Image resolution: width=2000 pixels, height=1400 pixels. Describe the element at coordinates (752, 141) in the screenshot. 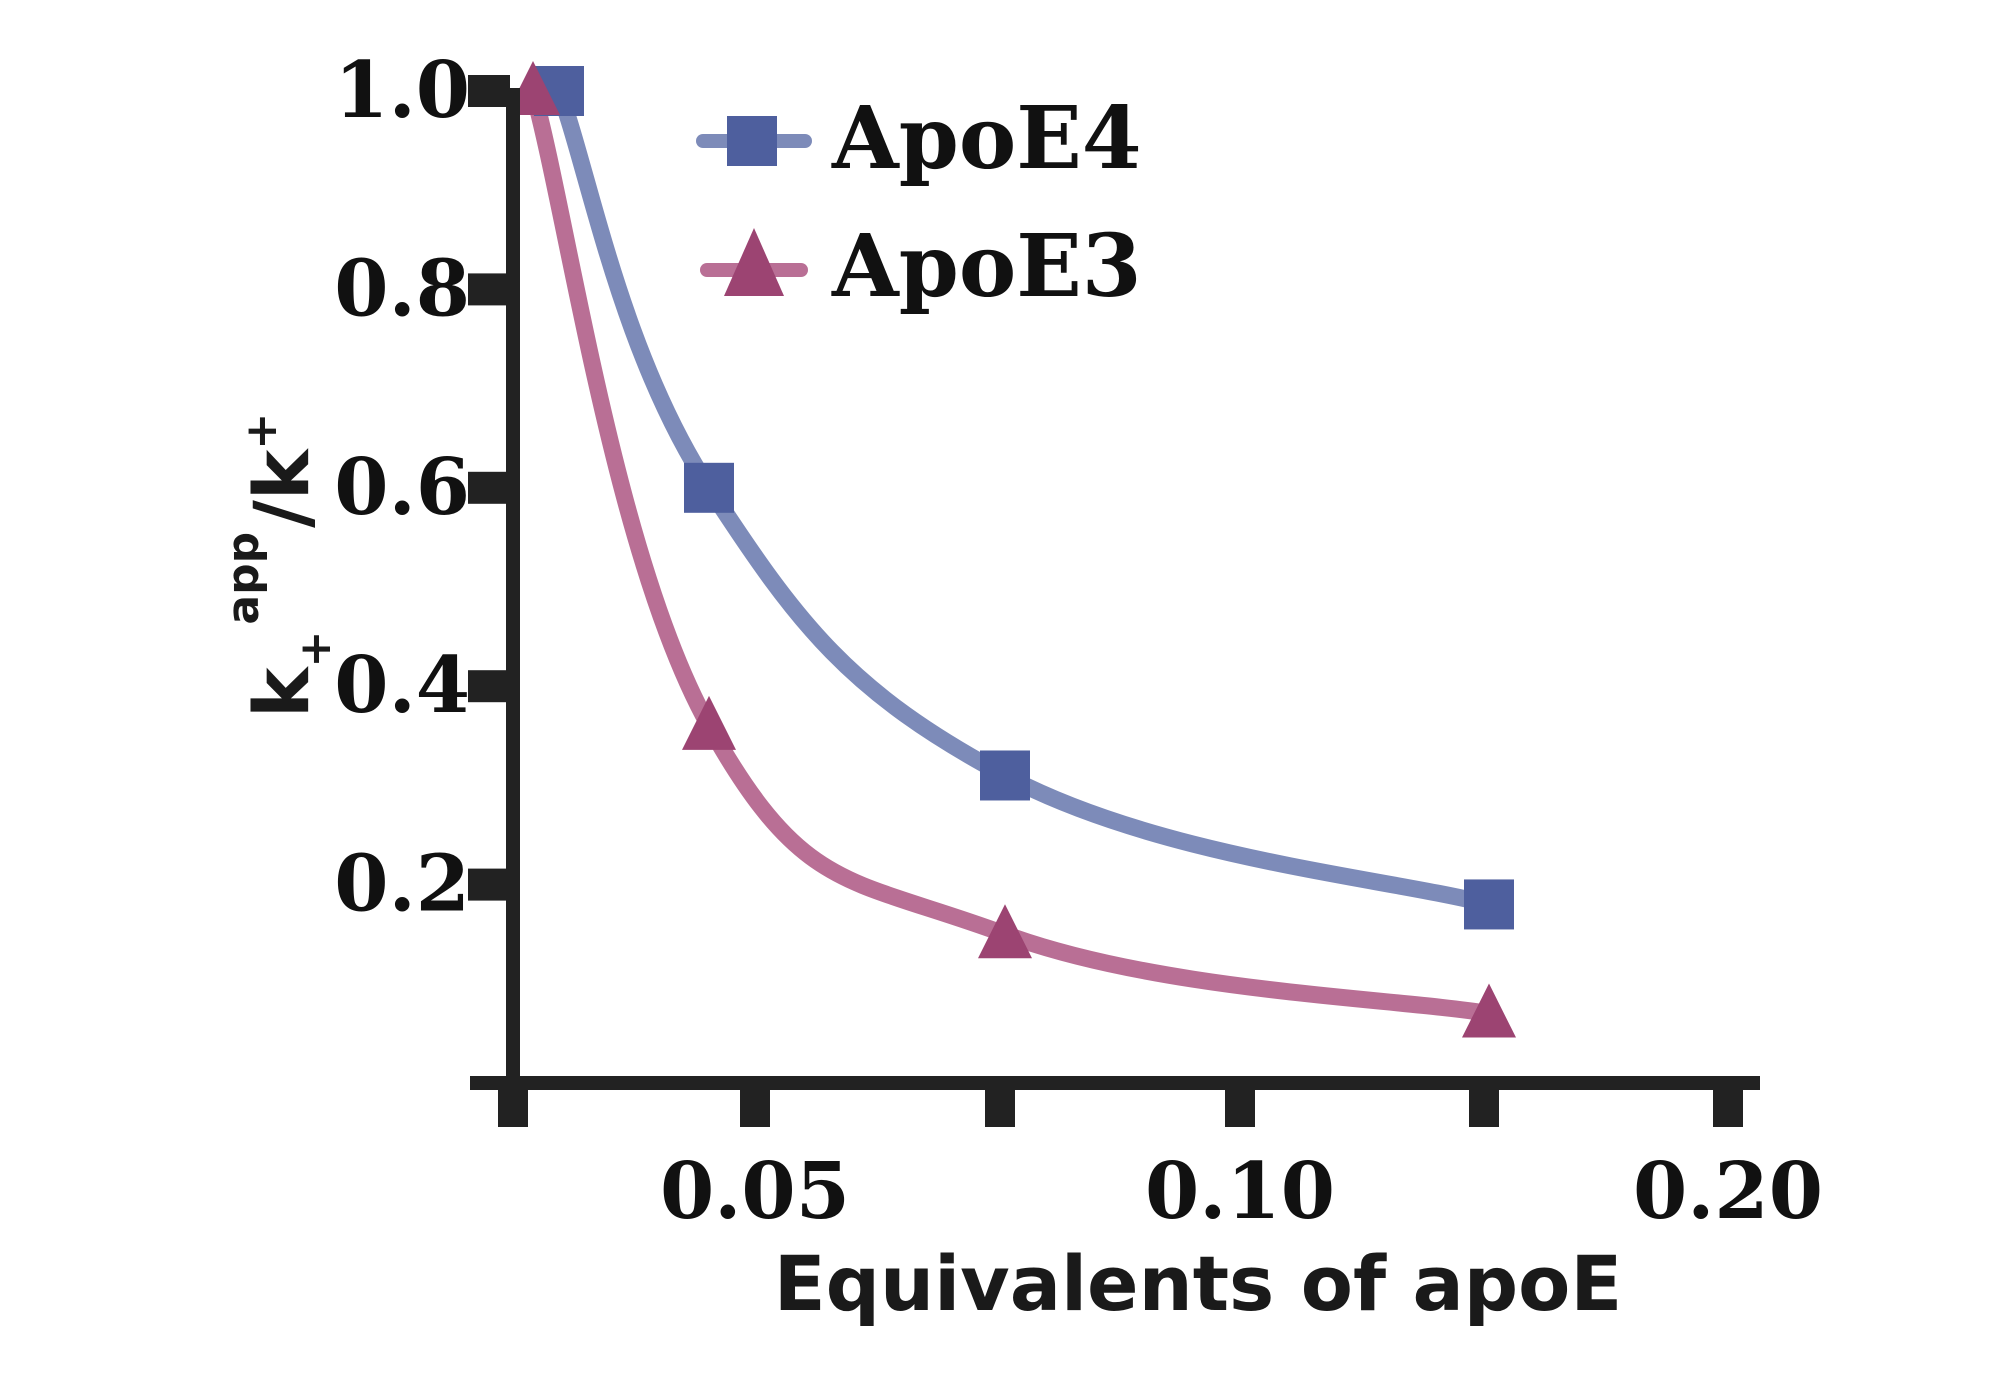

I see `legend-marker-apoe4` at that location.